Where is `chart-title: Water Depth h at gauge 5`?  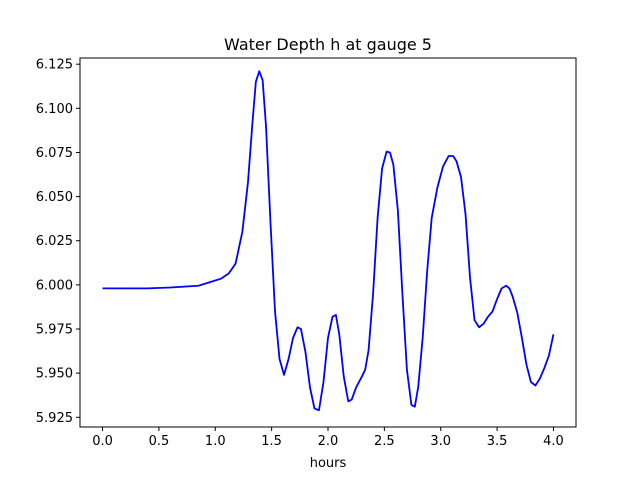
chart-title: Water Depth h at gauge 5 is located at coordinates (328, 44).